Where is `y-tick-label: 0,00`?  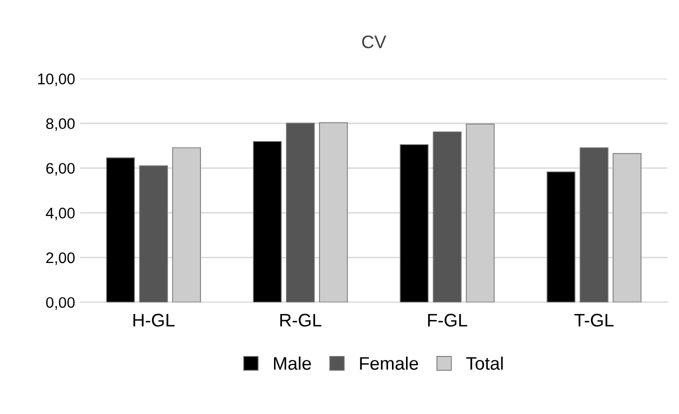
y-tick-label: 0,00 is located at coordinates (60, 303).